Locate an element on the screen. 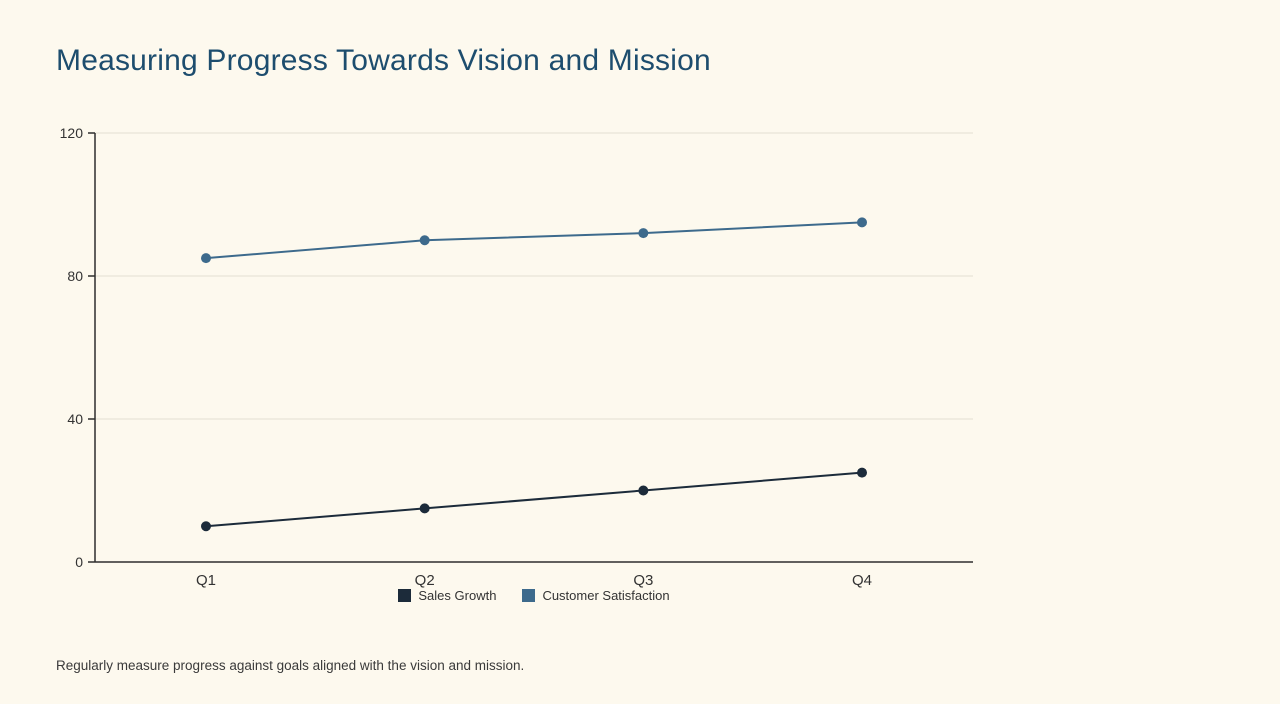 The width and height of the screenshot is (1280, 720). legend-item-customer-satisfaction: Customer Satisfaction is located at coordinates (596, 595).